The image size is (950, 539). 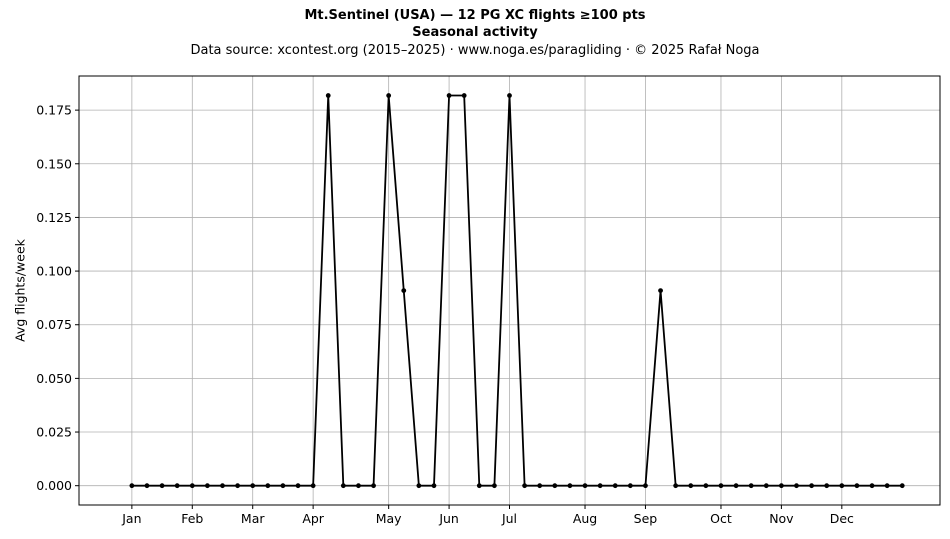 I want to click on x-tick-label: Oct, so click(x=721, y=518).